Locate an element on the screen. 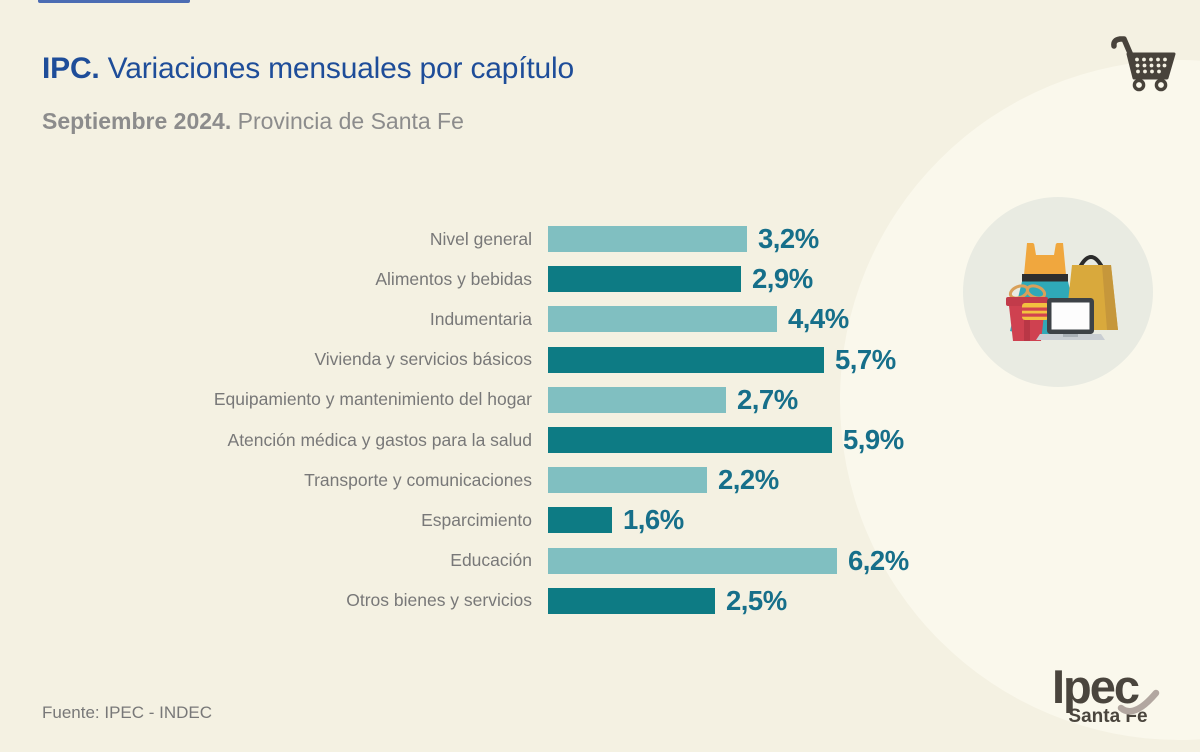  gift-box-icon is located at coordinates (1027, 312).